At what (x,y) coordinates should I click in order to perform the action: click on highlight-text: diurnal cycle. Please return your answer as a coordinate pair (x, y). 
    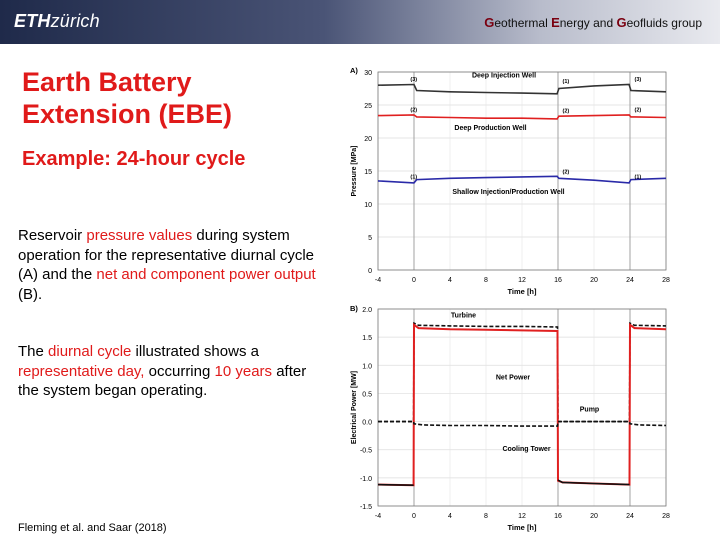
    Looking at the image, I should click on (90, 351).